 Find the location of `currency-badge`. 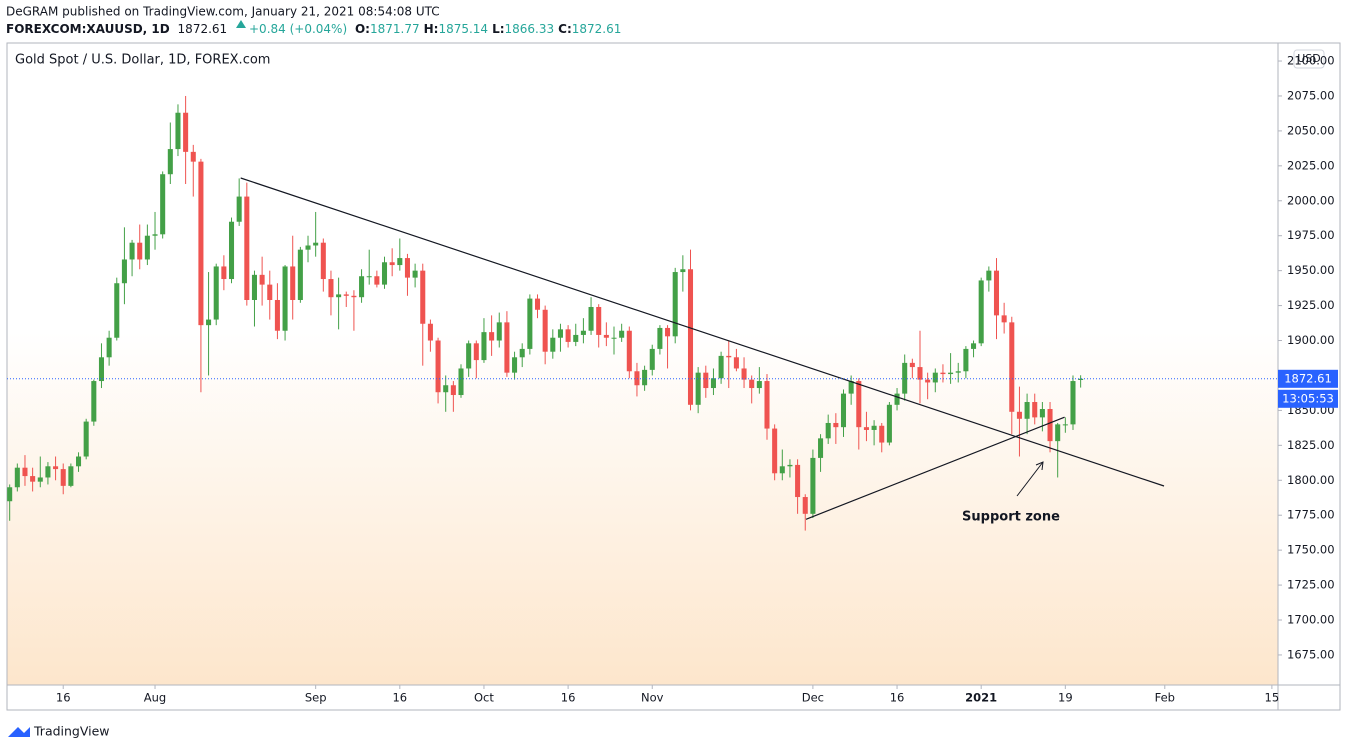

currency-badge is located at coordinates (1309, 59).